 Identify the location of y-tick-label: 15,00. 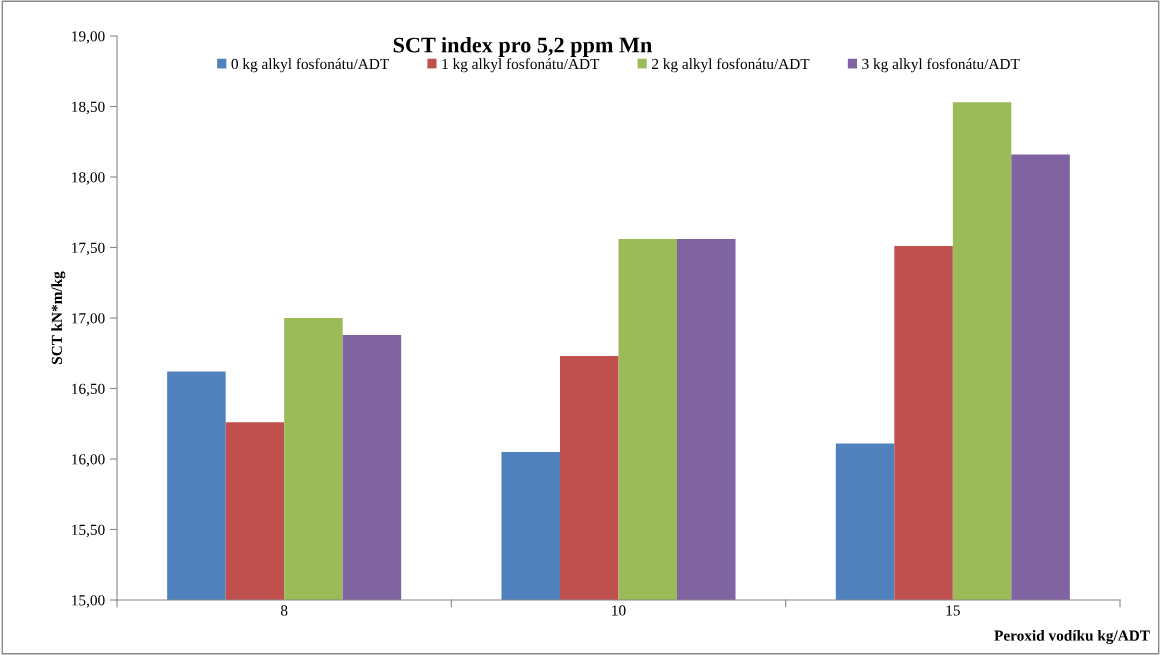
(88, 601).